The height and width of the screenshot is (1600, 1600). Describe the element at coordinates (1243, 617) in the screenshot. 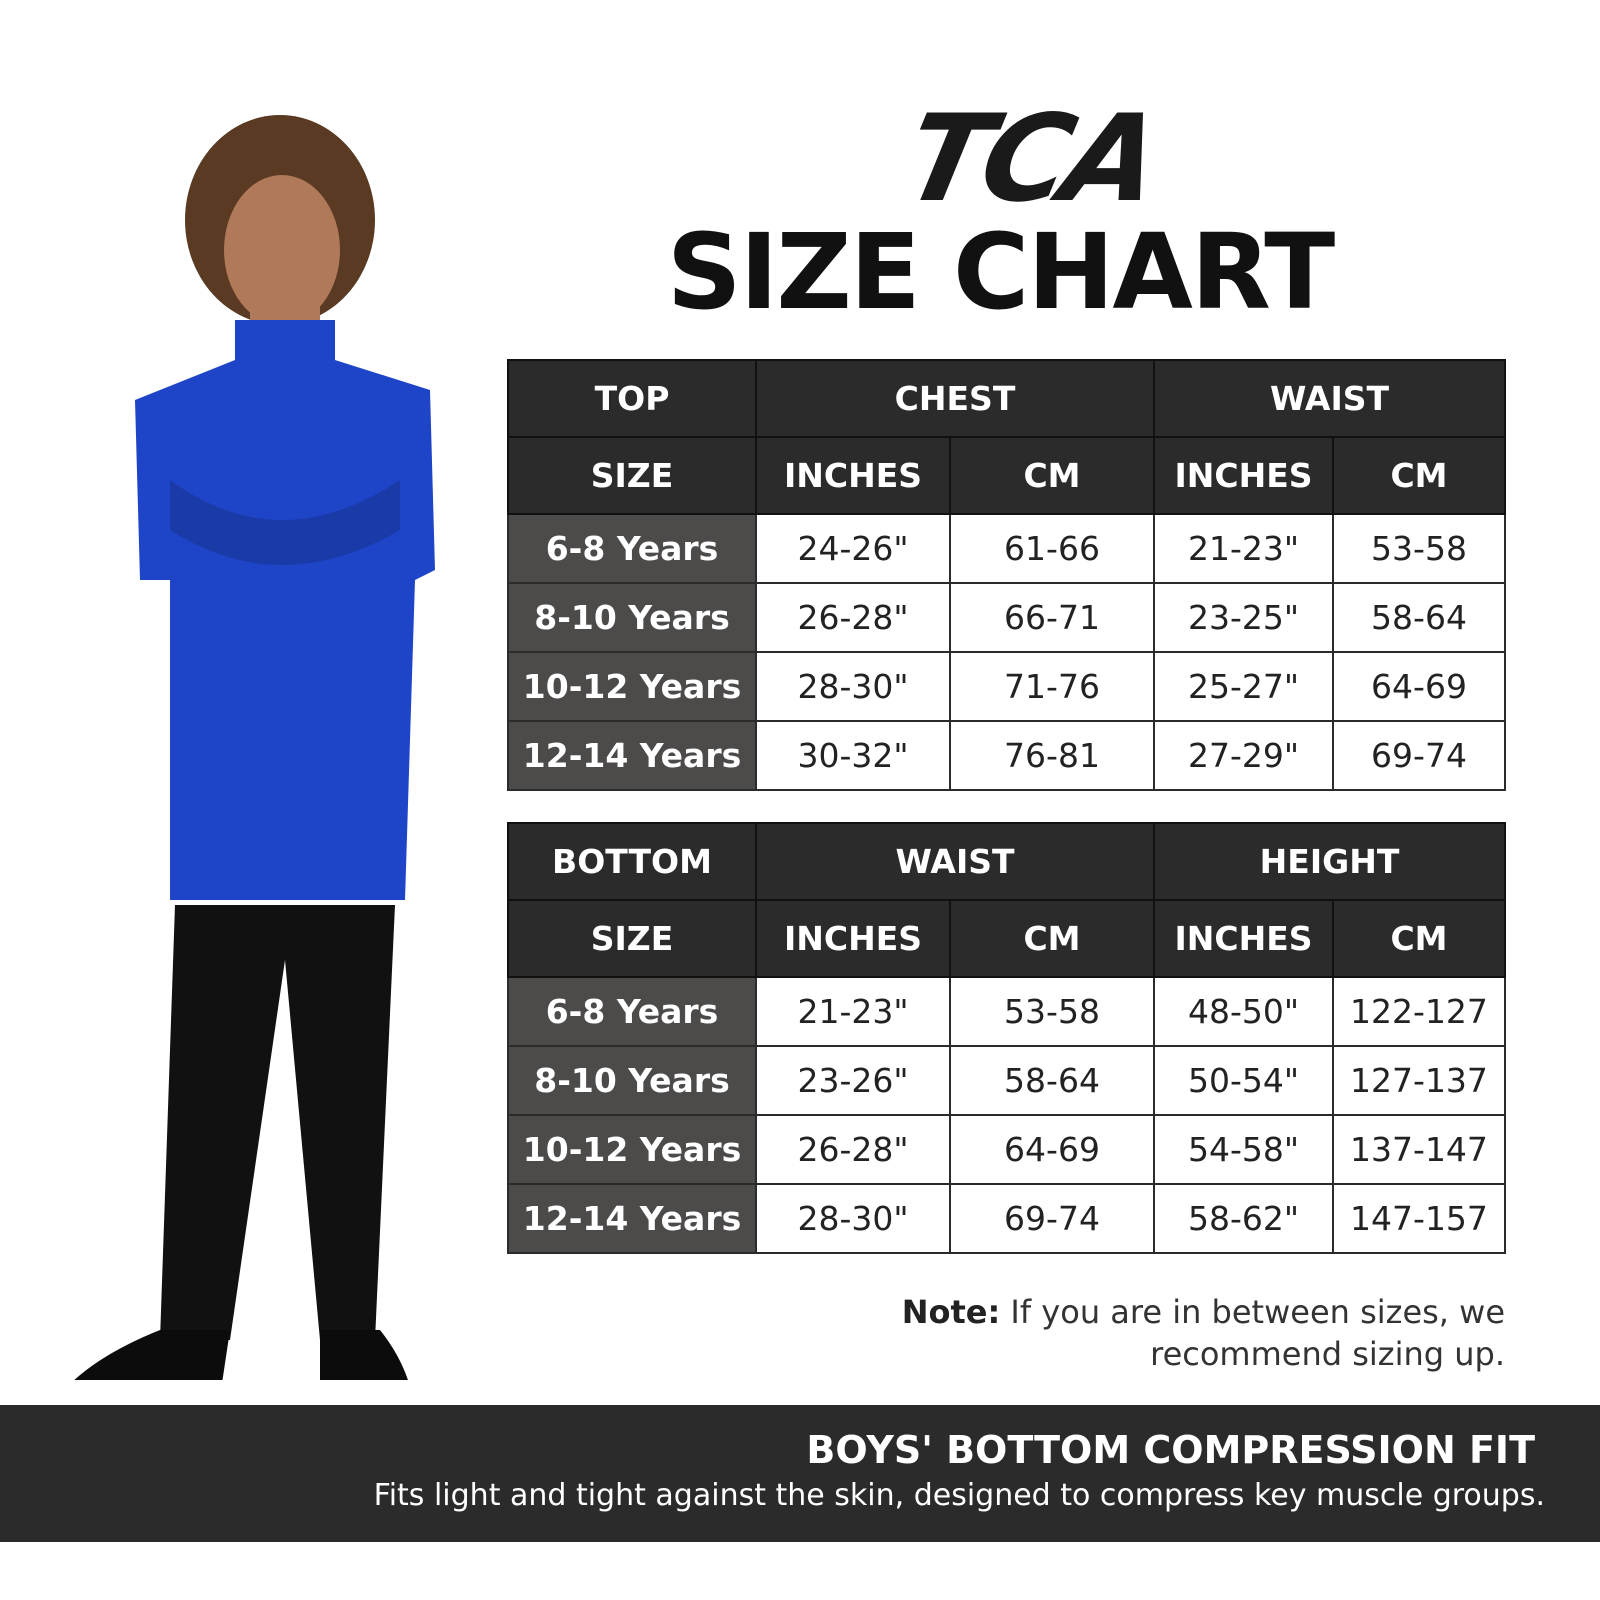

I see `cell: 23-25"` at that location.